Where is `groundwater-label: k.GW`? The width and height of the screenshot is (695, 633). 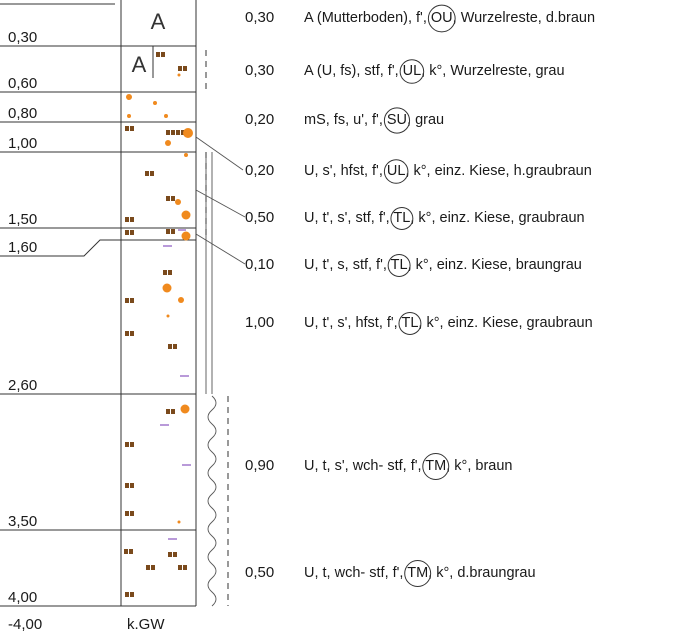 groundwater-label: k.GW is located at coordinates (146, 624).